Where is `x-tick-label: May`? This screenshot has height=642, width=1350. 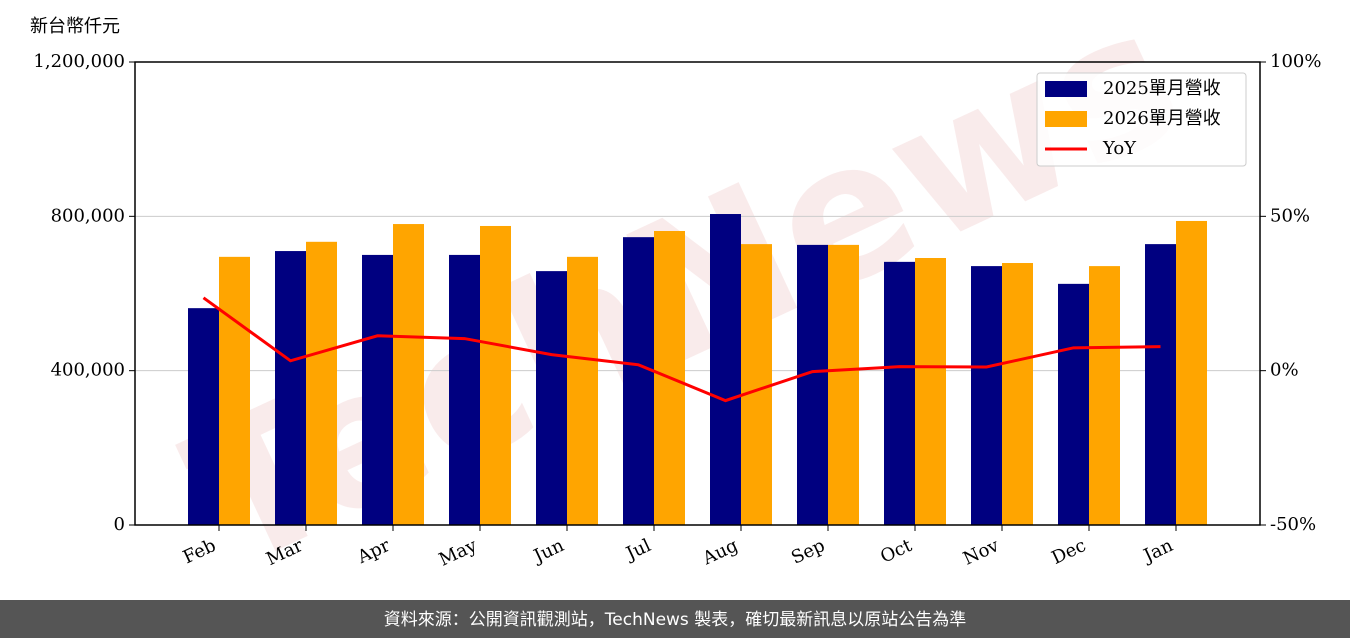 x-tick-label: May is located at coordinates (458, 553).